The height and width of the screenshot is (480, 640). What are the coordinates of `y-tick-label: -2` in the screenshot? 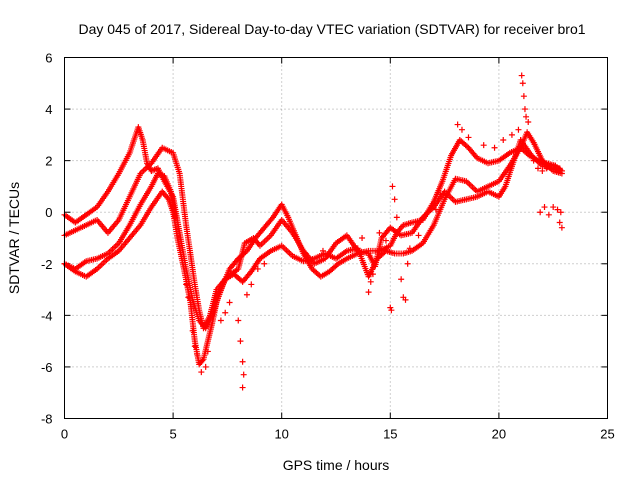 It's located at (47, 264).